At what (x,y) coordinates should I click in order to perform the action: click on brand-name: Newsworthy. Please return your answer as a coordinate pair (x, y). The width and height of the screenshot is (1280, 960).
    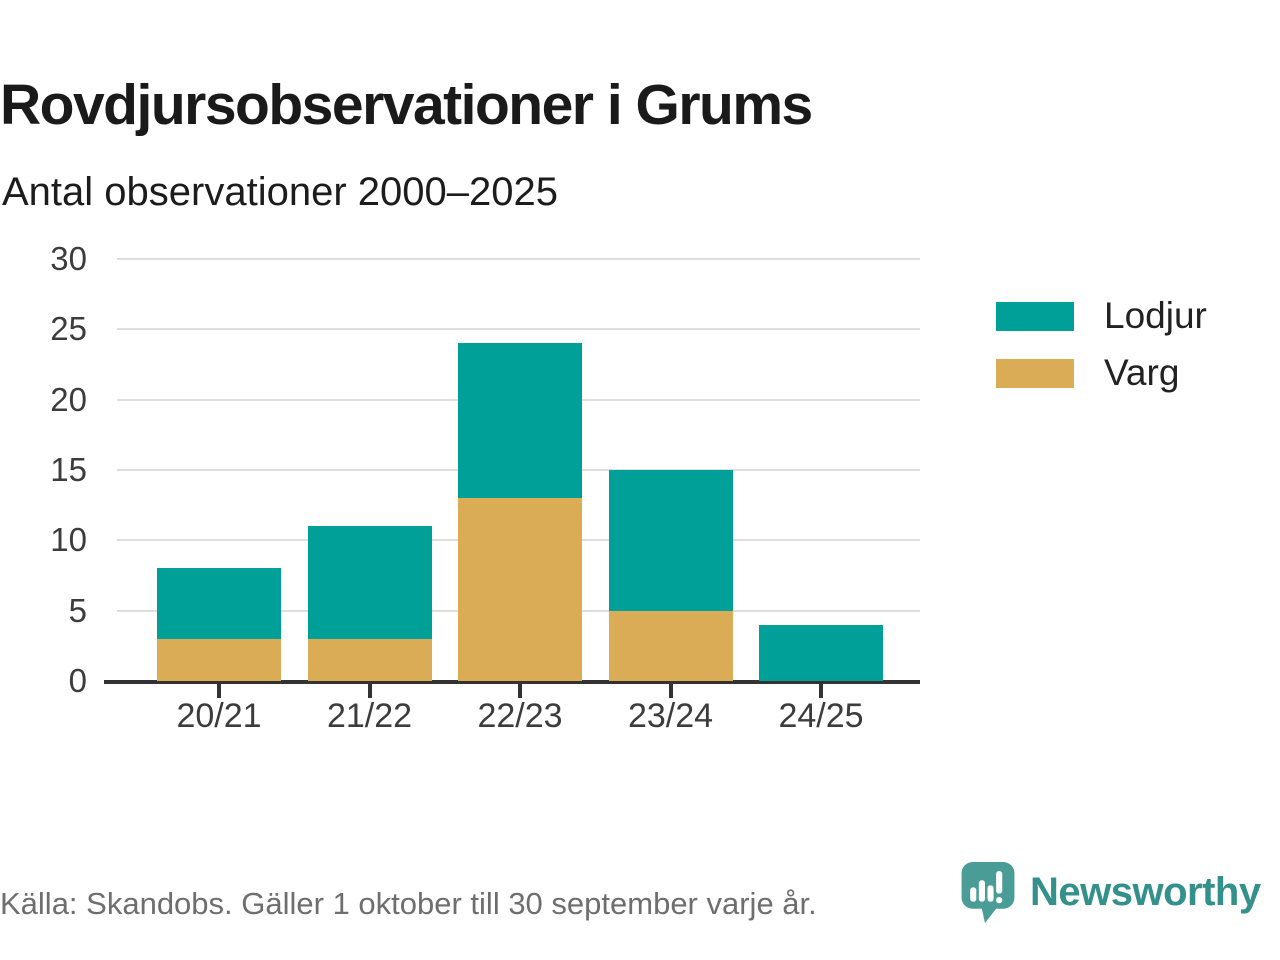
    Looking at the image, I should click on (1145, 892).